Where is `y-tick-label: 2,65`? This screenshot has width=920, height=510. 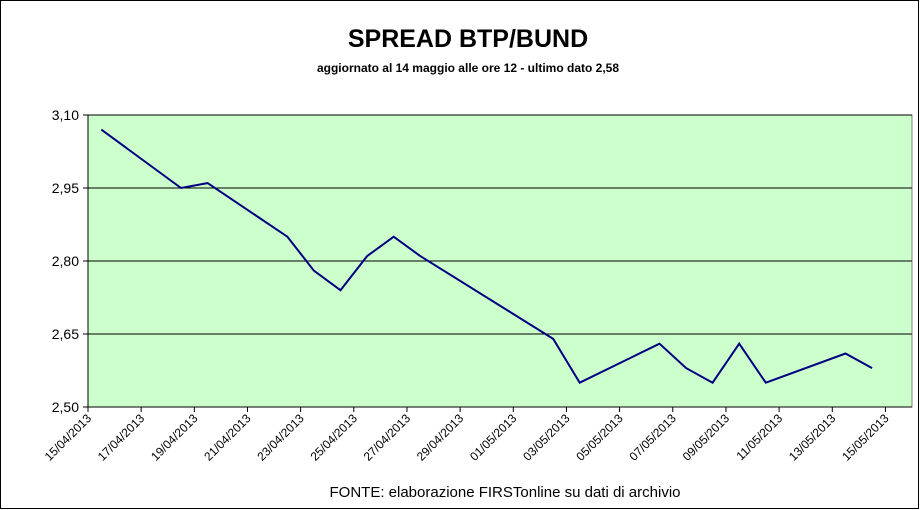
y-tick-label: 2,65 is located at coordinates (65, 334).